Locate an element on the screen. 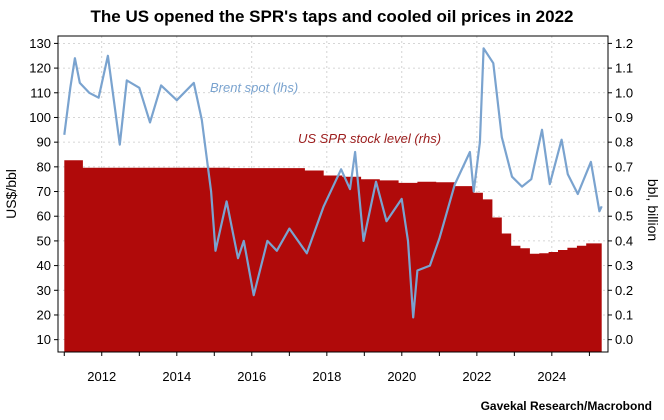 The image size is (664, 420). left-axis-label: US$/bbl is located at coordinates (11, 194).